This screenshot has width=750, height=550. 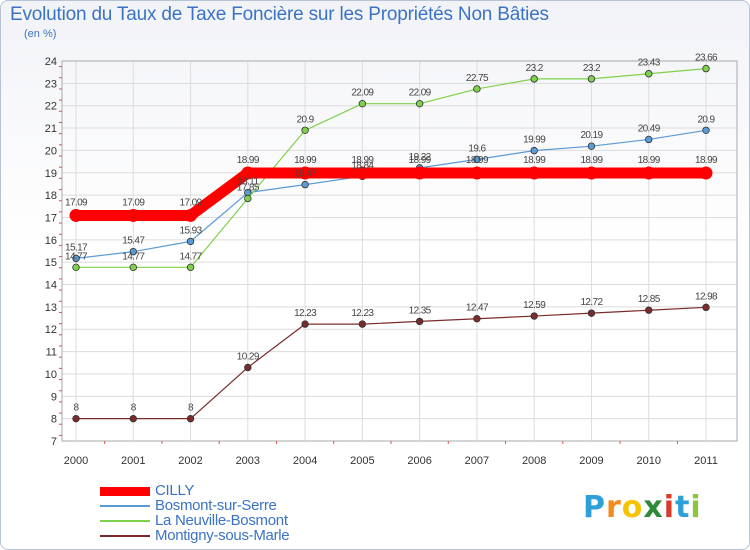 What do you see at coordinates (706, 58) in the screenshot?
I see `data-label-la-neuville-bosmont: 23.66` at bounding box center [706, 58].